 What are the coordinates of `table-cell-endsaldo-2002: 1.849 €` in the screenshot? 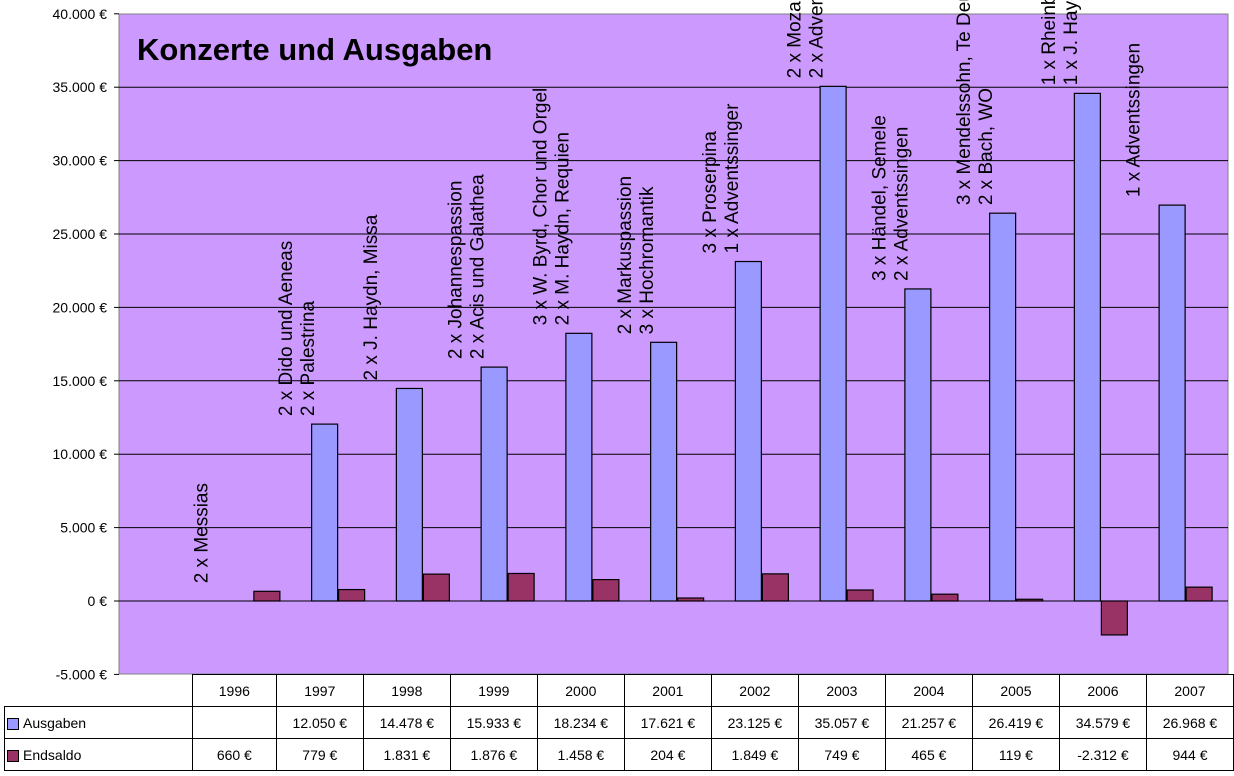 It's located at (754, 754).